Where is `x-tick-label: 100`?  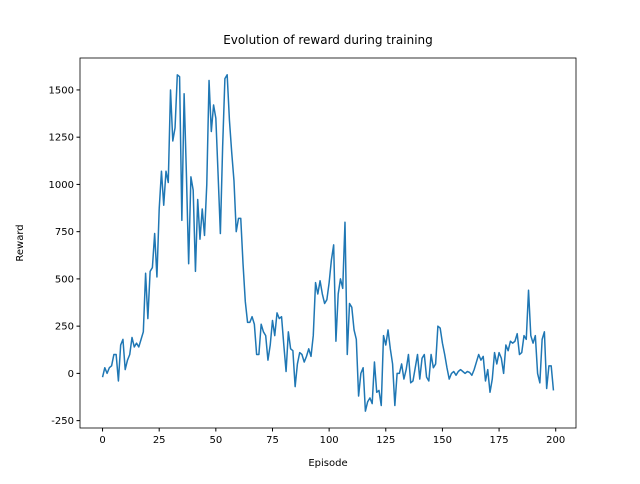
x-tick-label: 100 is located at coordinates (329, 440).